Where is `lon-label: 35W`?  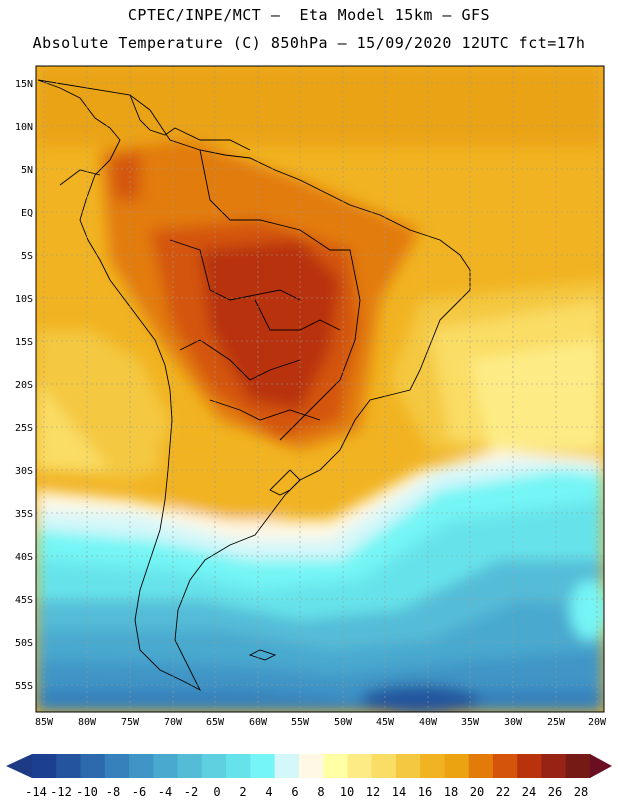 lon-label: 35W is located at coordinates (470, 721).